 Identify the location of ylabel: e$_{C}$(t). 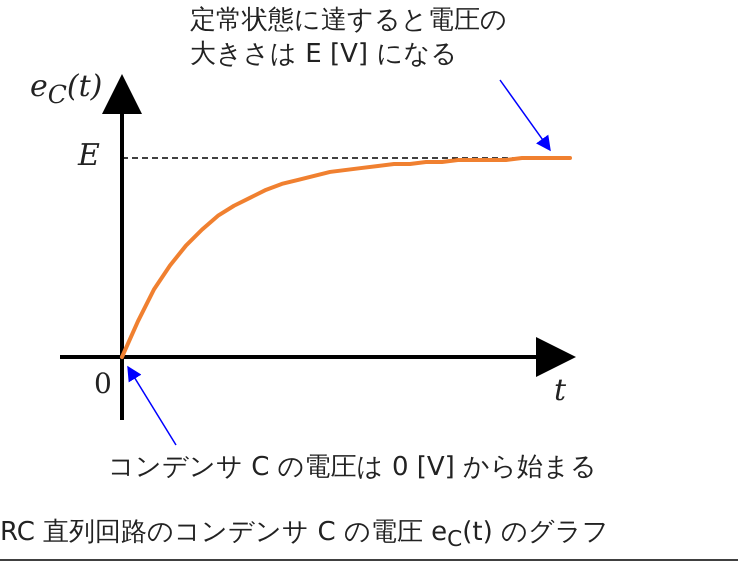
(66, 90).